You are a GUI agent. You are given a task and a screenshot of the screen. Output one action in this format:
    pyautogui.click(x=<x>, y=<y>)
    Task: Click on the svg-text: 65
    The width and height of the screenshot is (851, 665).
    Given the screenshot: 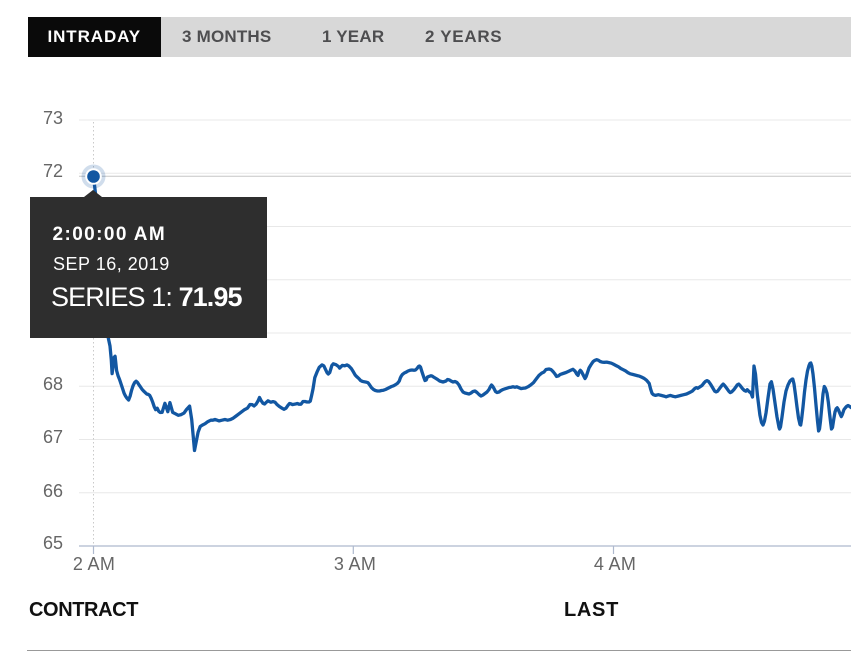 What is the action you would take?
    pyautogui.click(x=53, y=543)
    